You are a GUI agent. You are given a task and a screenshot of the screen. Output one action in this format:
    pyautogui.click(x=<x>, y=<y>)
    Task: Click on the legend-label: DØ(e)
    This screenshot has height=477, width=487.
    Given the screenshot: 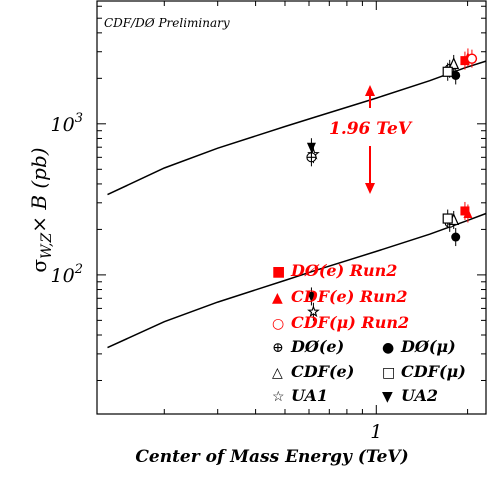 What is the action you would take?
    pyautogui.click(x=317, y=346)
    